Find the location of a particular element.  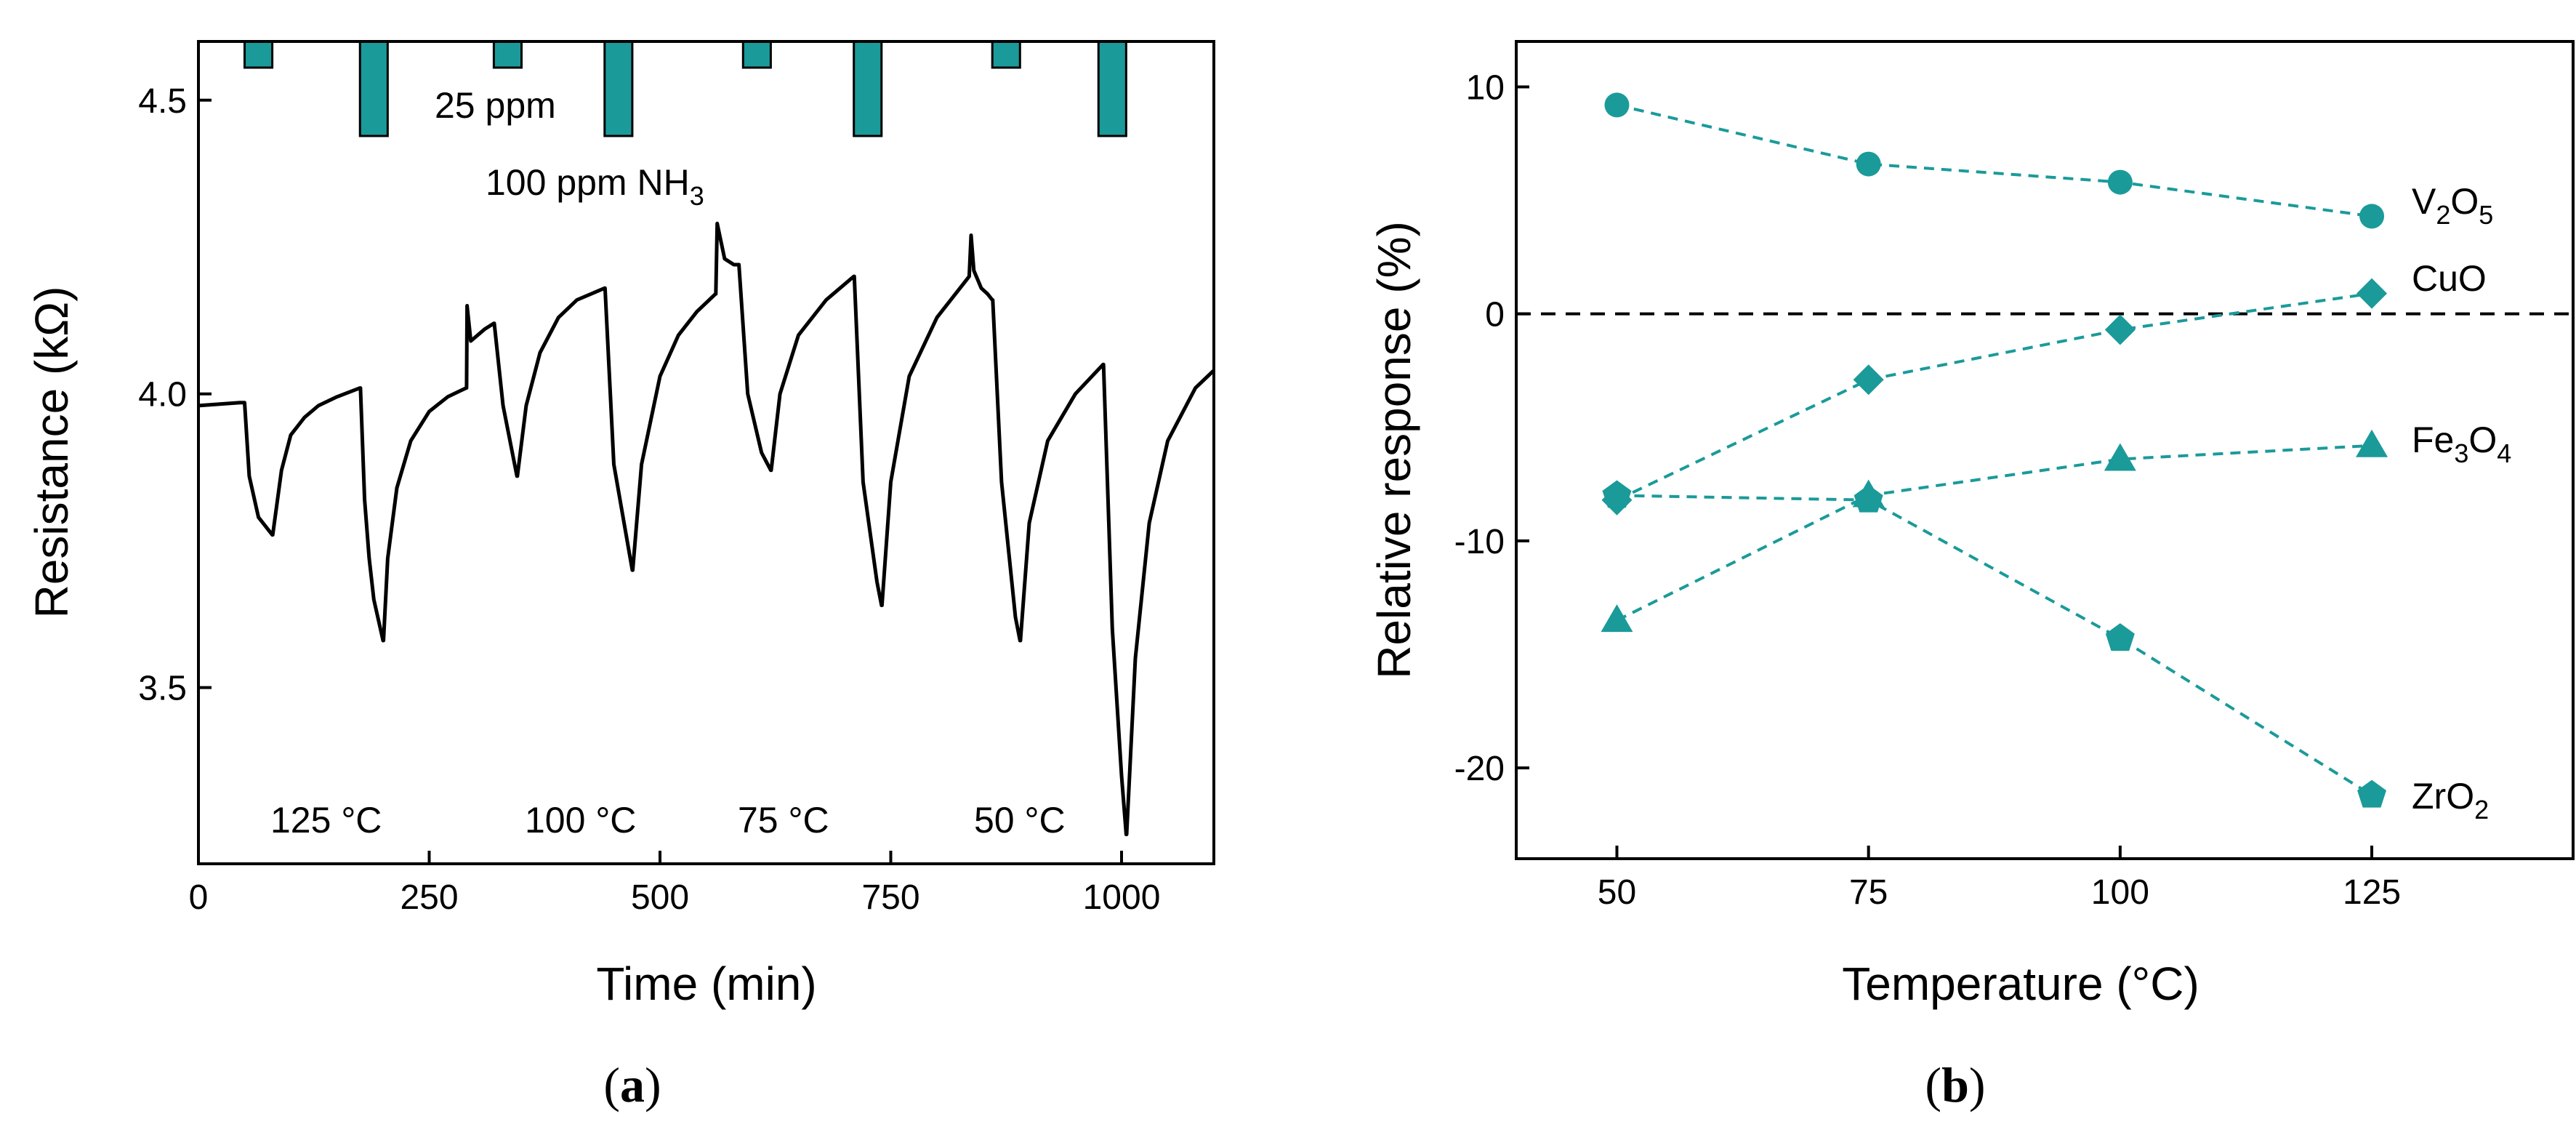

annotation-25ppm: 25 ppm is located at coordinates (495, 105).